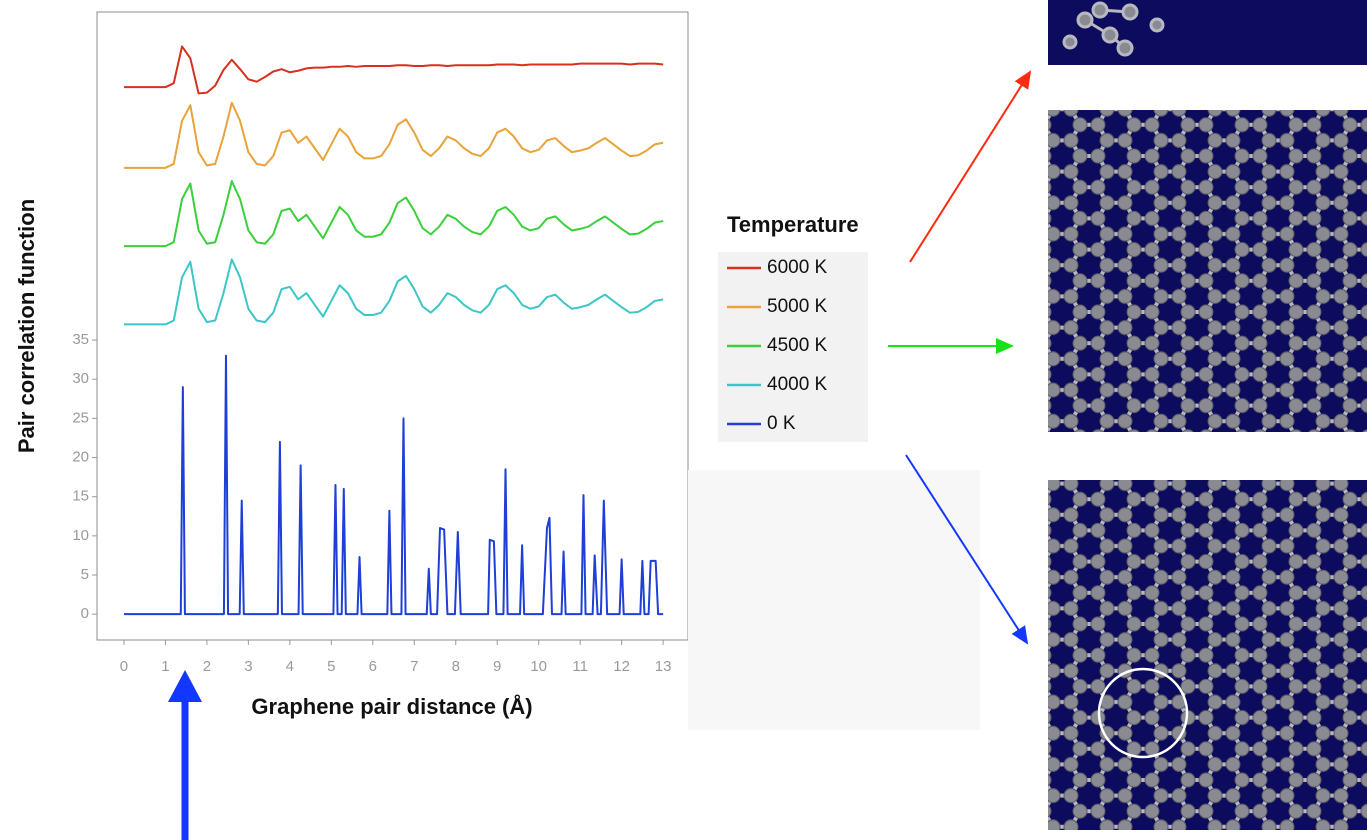  Describe the element at coordinates (373, 666) in the screenshot. I see `x-tick-label: 6` at that location.